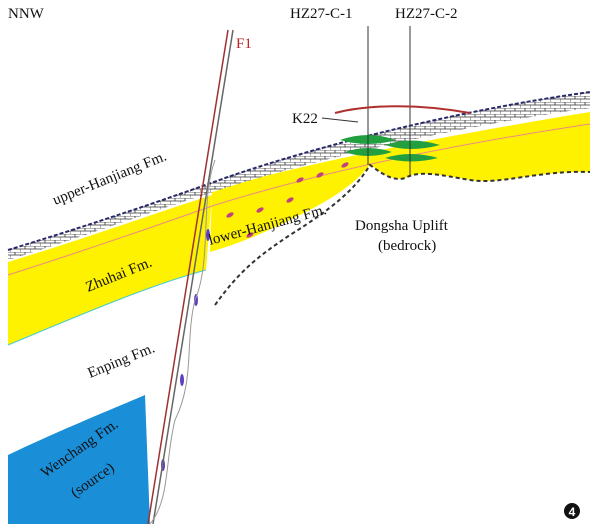 This screenshot has width=591, height=524. I want to click on fault-label: F1, so click(244, 44).